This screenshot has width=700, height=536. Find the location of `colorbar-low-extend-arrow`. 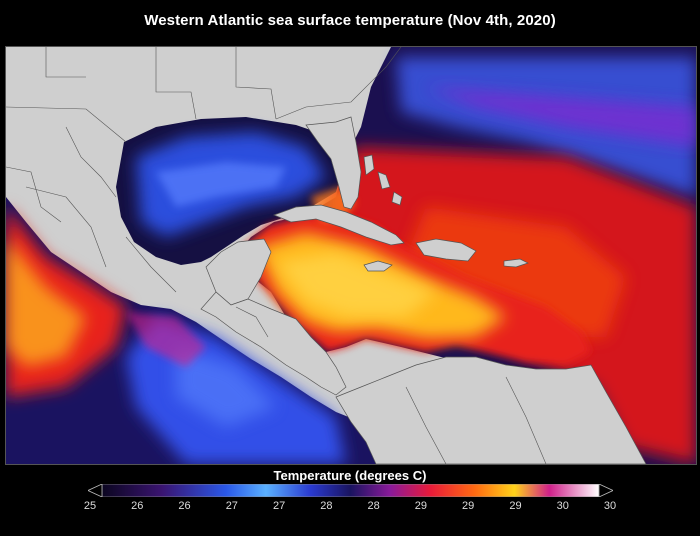

colorbar-low-extend-arrow is located at coordinates (95, 490).